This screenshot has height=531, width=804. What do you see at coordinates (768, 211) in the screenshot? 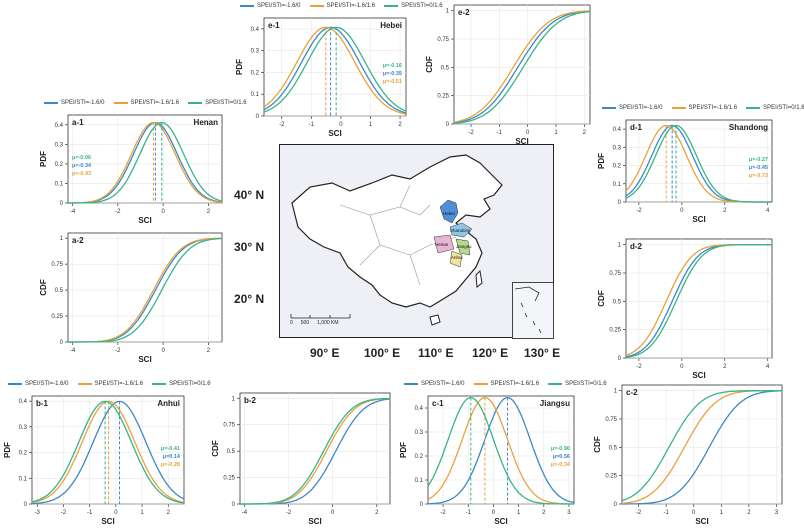
I see `x-tick-label: 4` at bounding box center [768, 211].